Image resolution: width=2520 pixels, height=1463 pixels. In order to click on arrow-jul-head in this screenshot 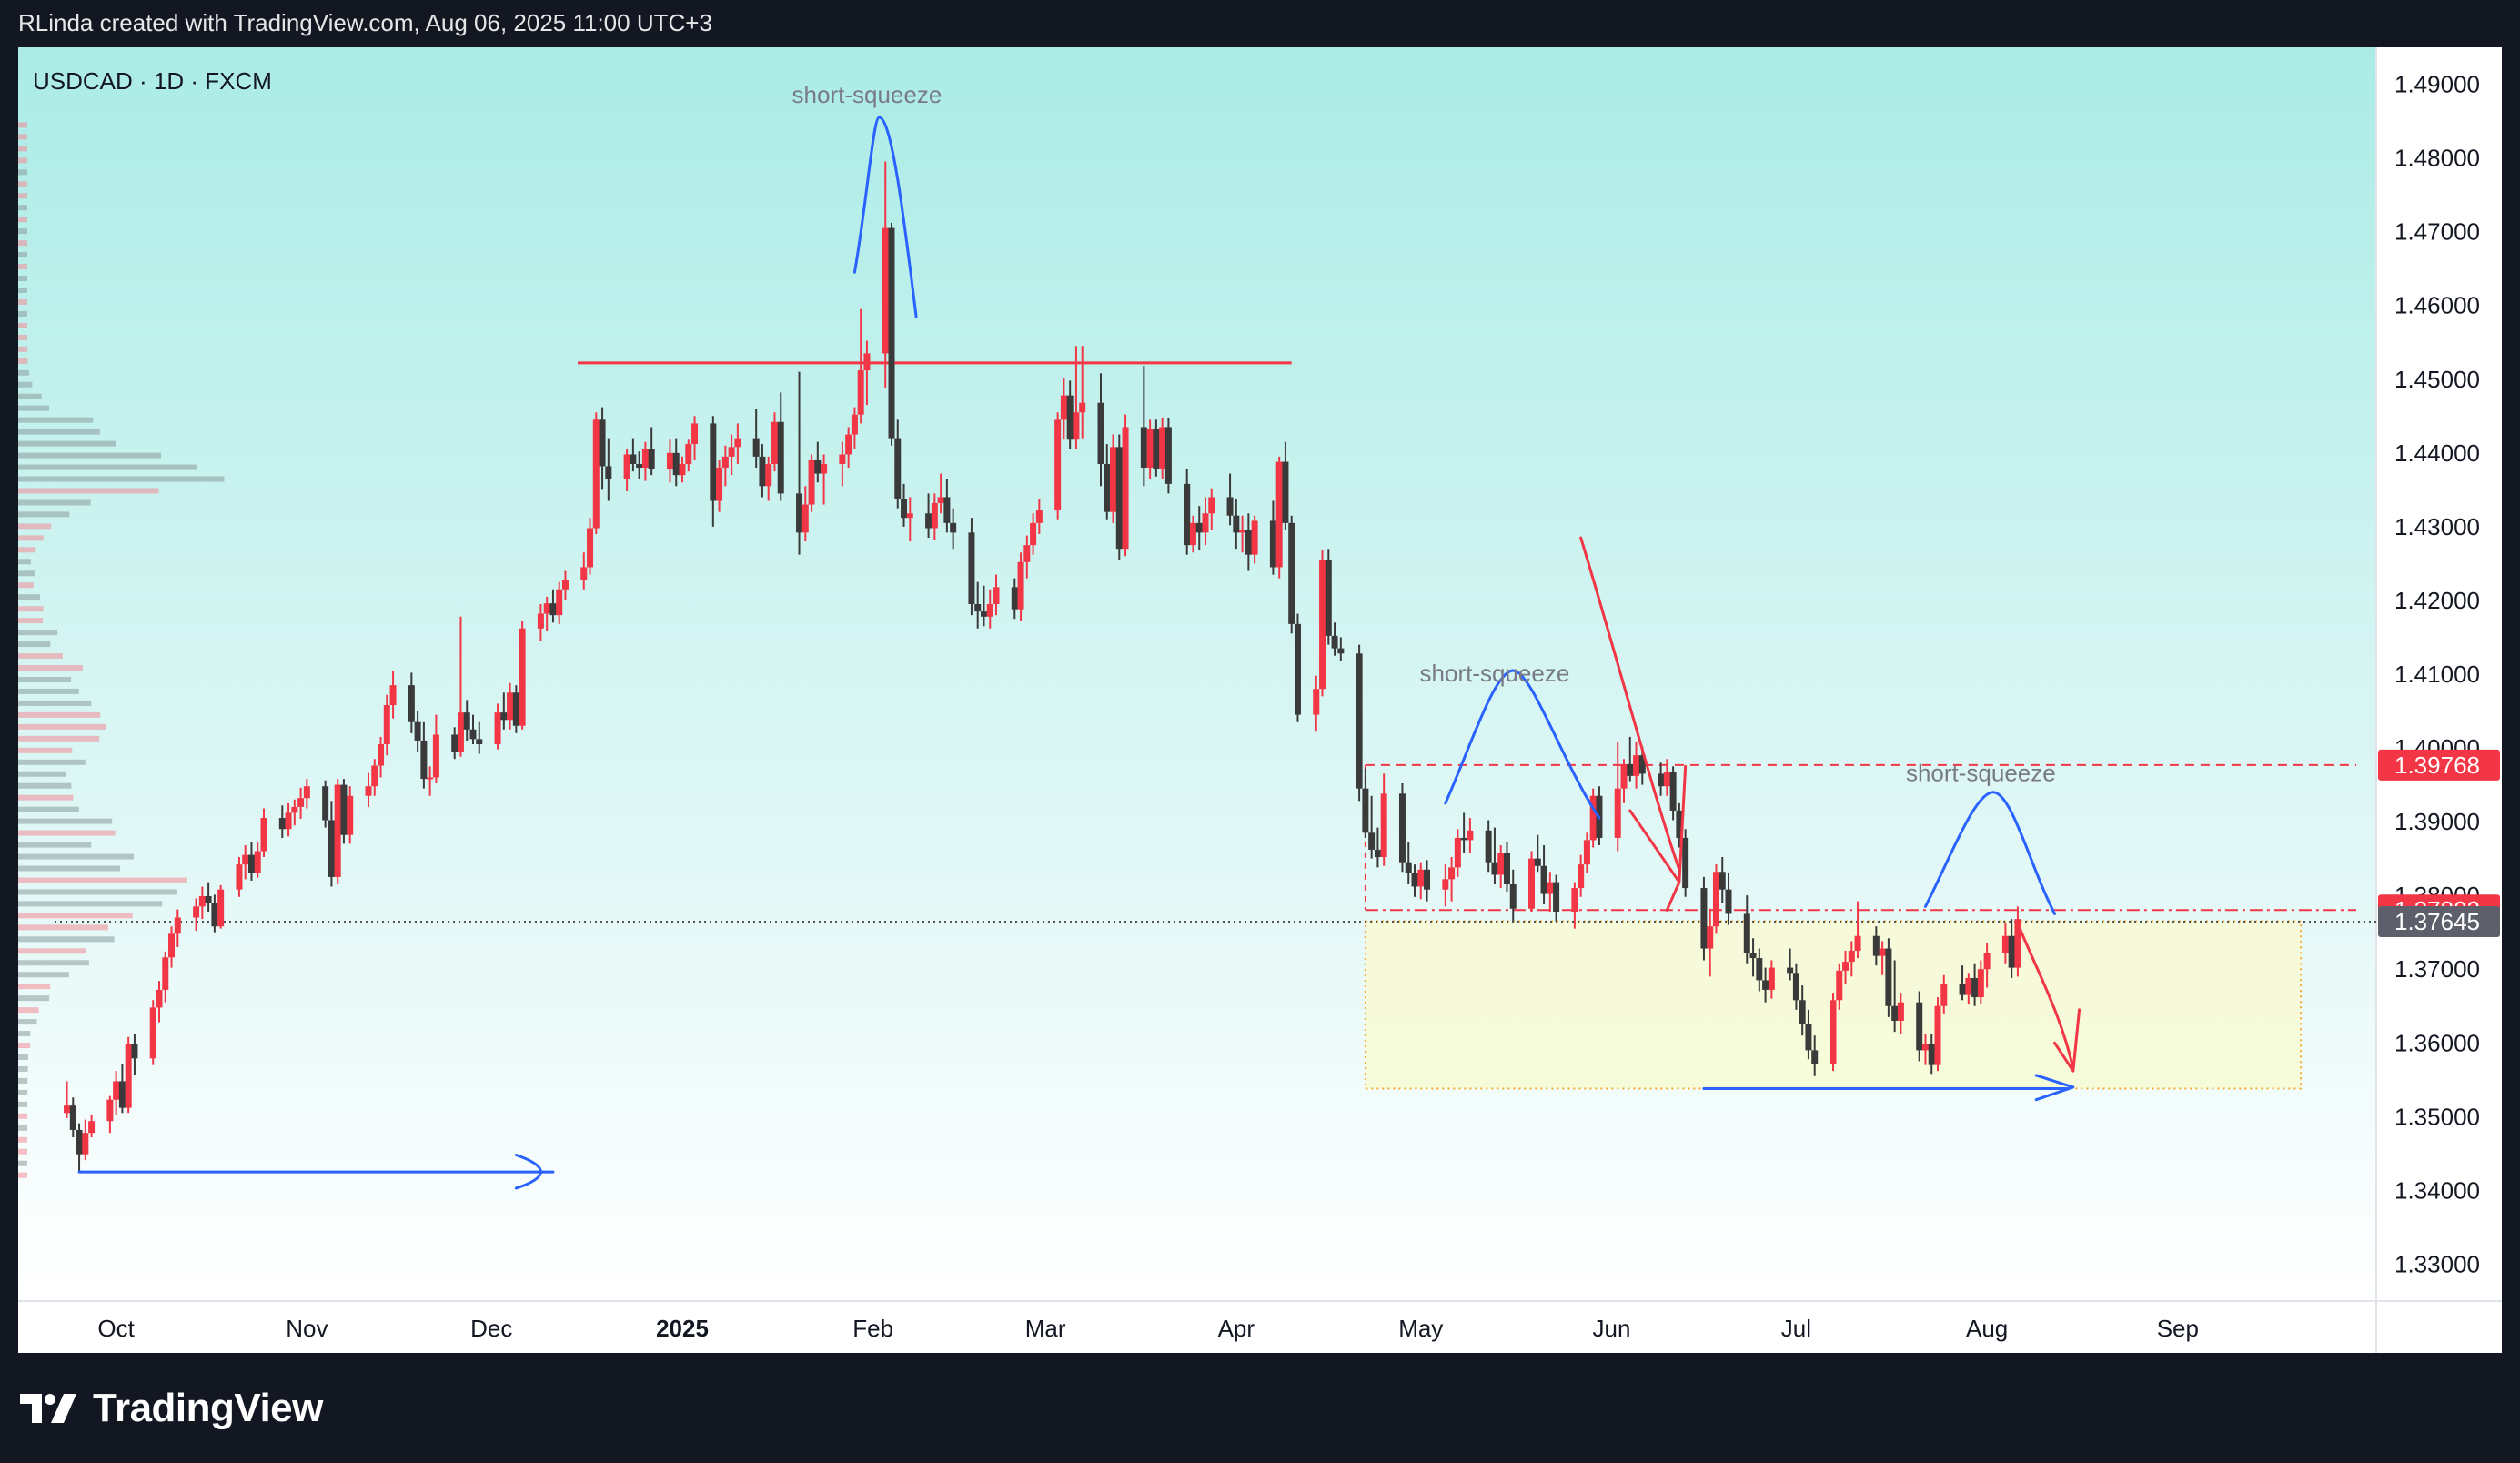, I will do `click(2055, 1088)`.